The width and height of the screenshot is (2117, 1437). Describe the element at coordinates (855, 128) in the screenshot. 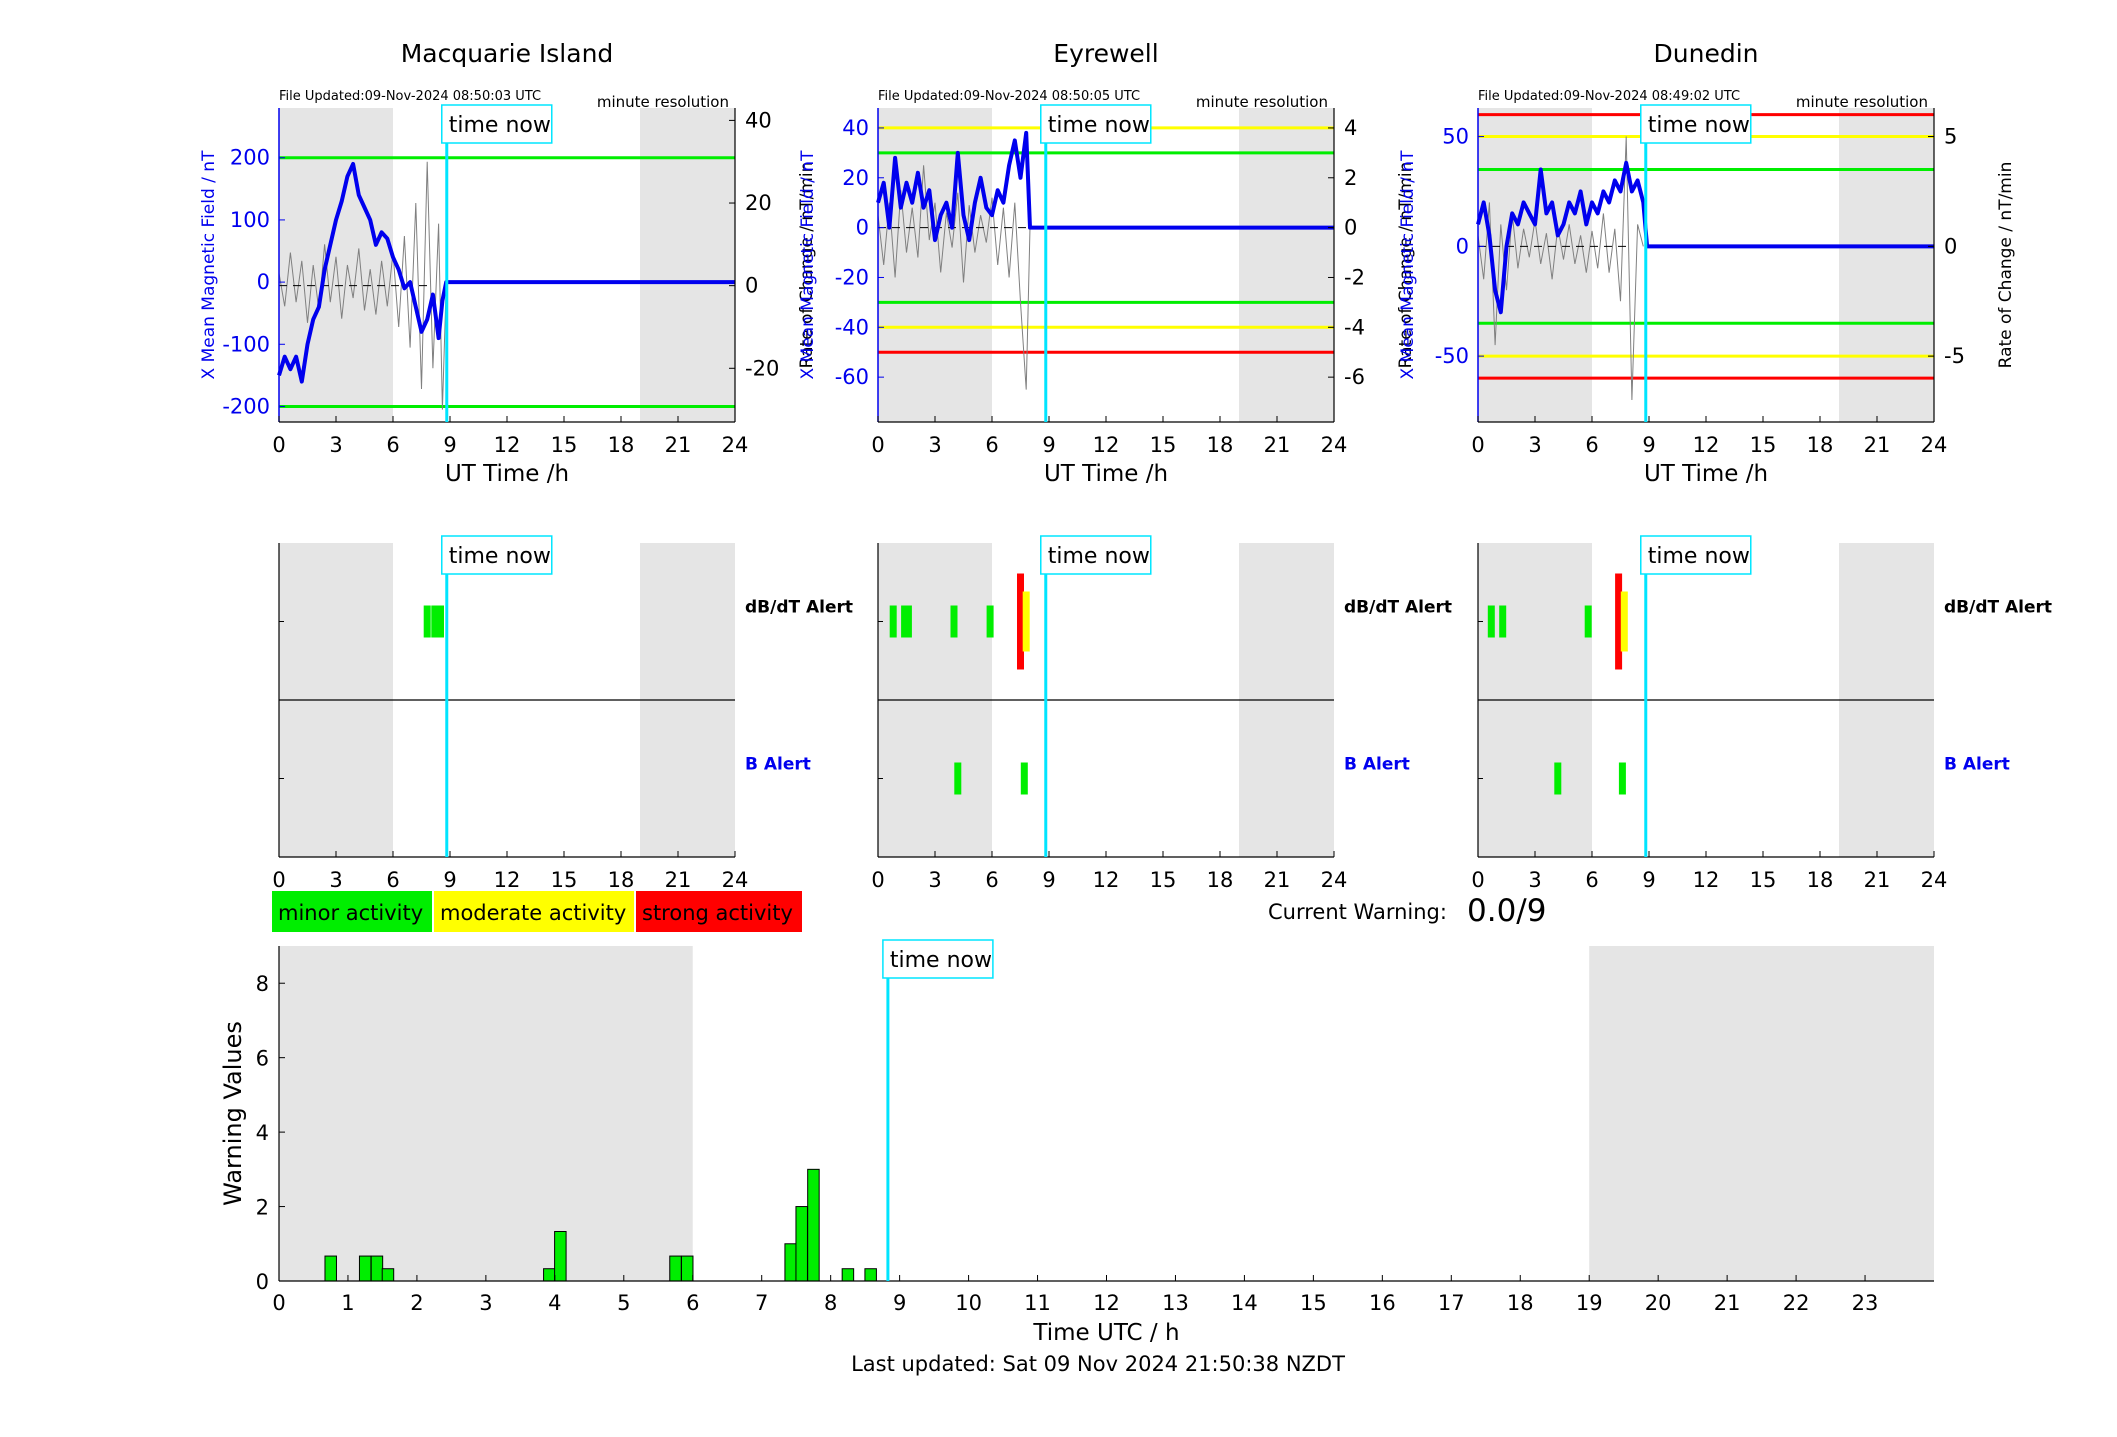

I see `y-tick-label-left: 40` at that location.